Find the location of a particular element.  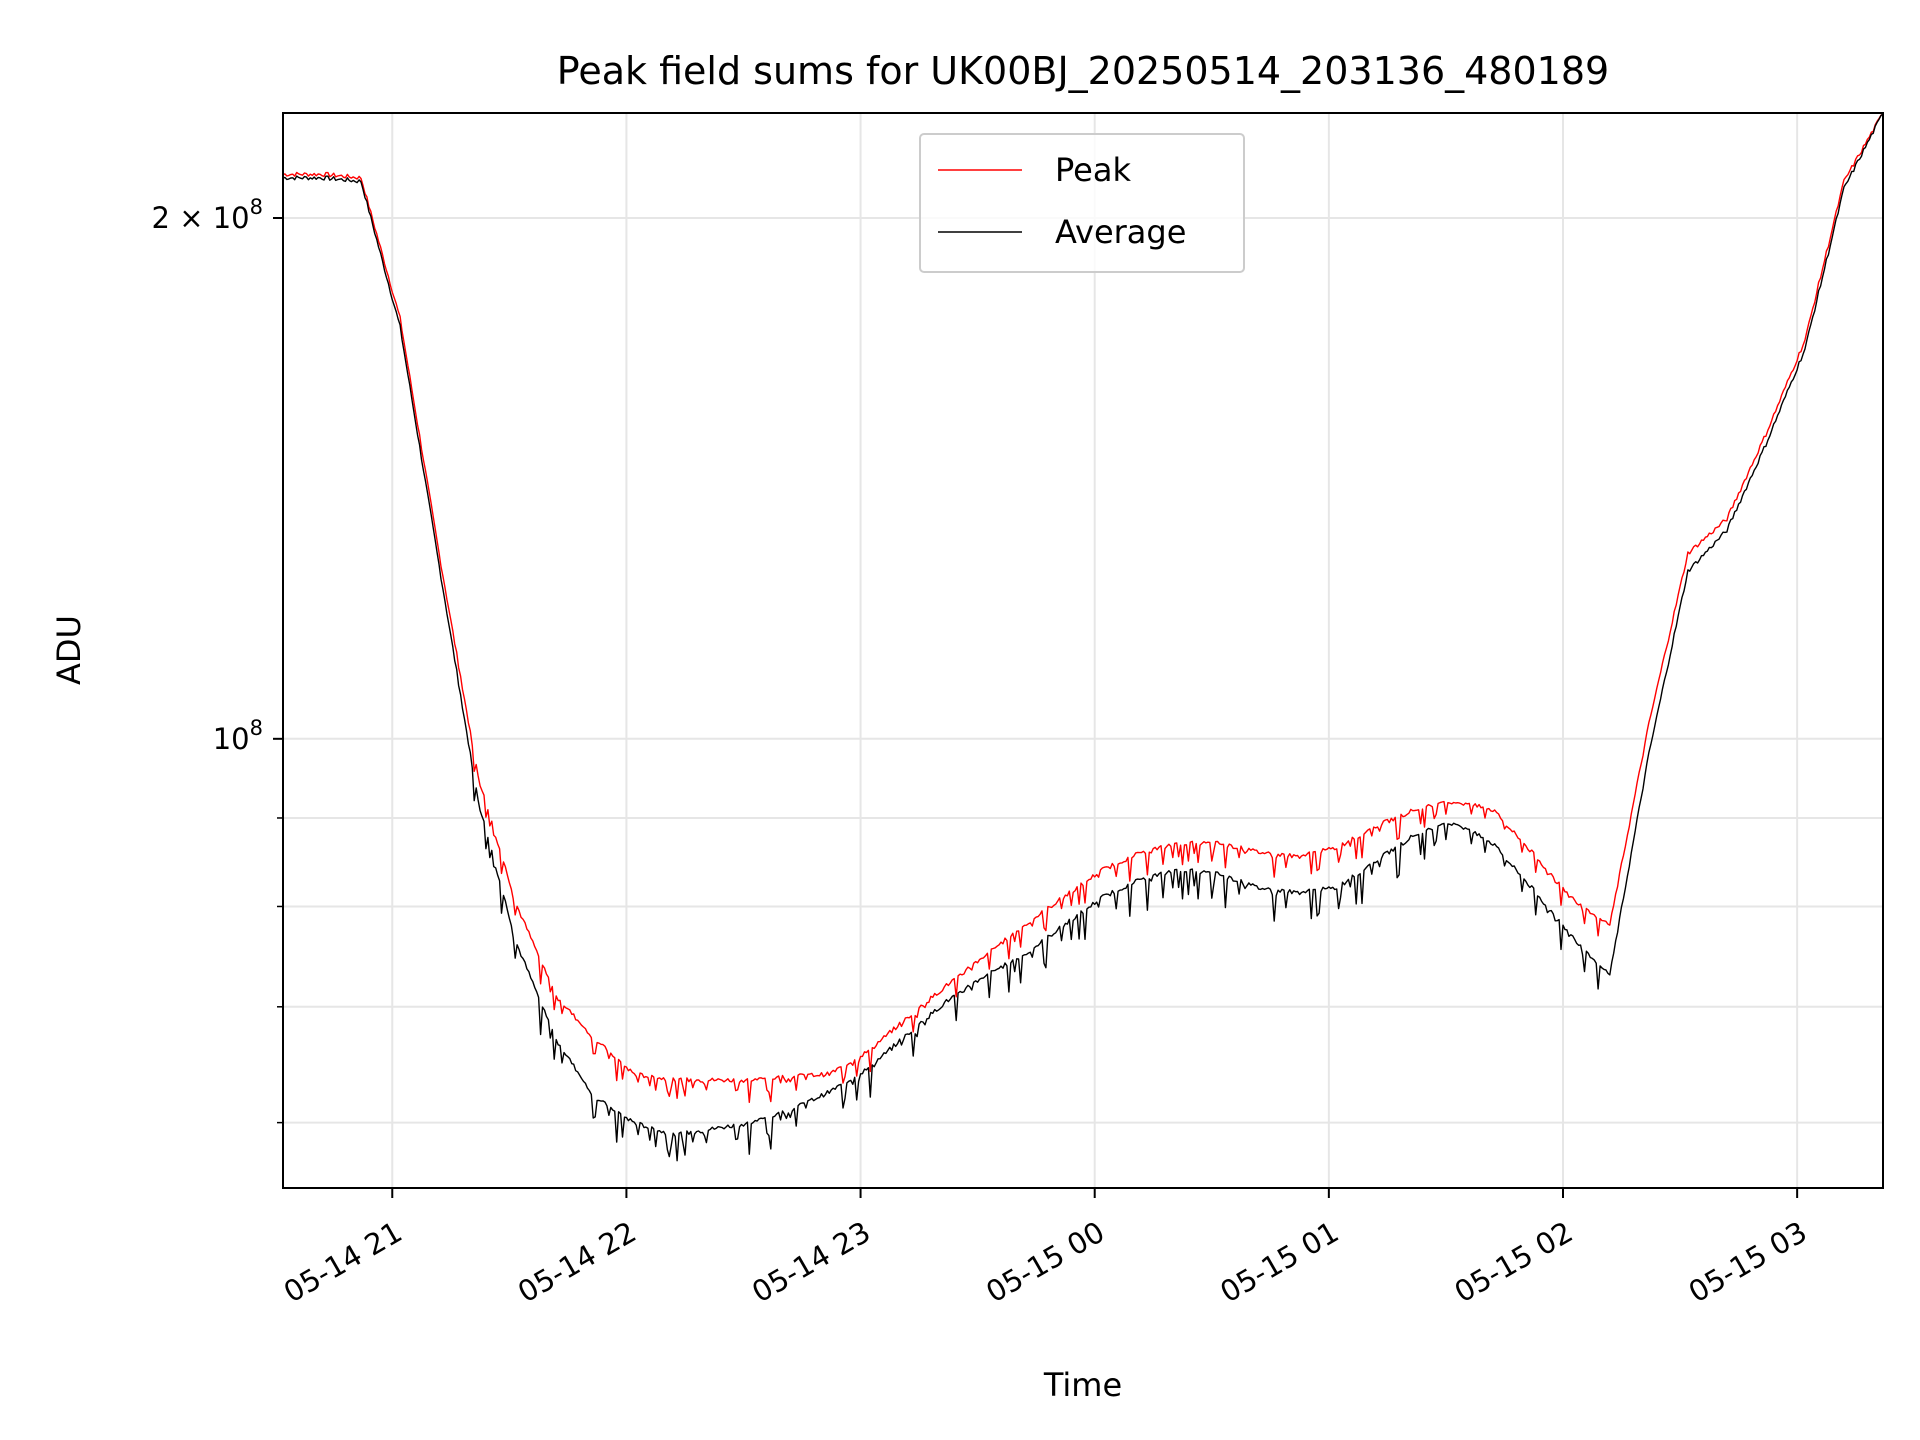

legend-peak-label: Peak is located at coordinates (1093, 170).